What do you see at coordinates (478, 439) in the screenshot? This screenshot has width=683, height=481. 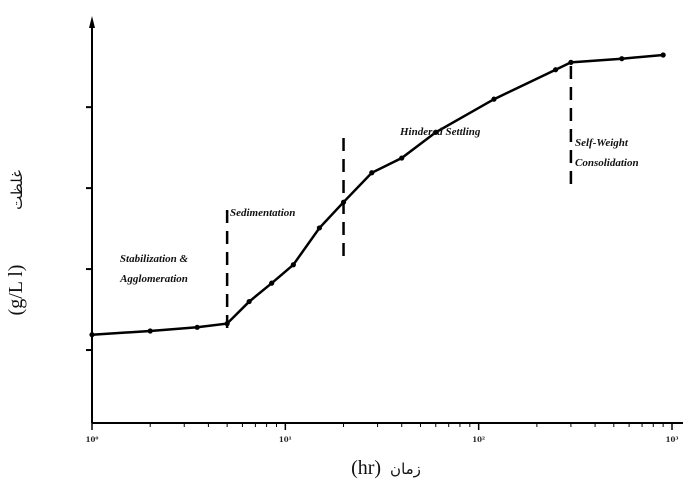 I see `x-tick-label: 10²` at bounding box center [478, 439].